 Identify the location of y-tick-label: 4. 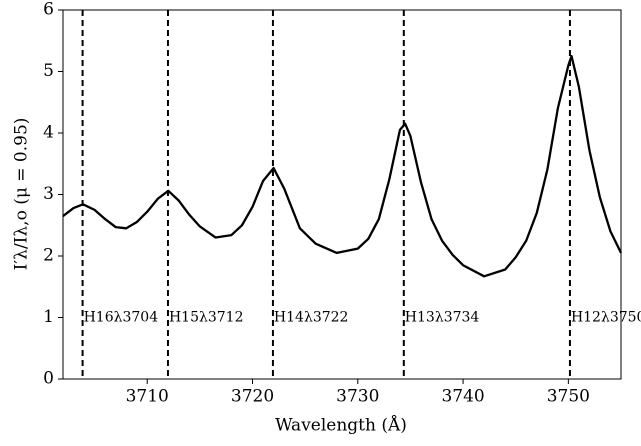
(48, 133).